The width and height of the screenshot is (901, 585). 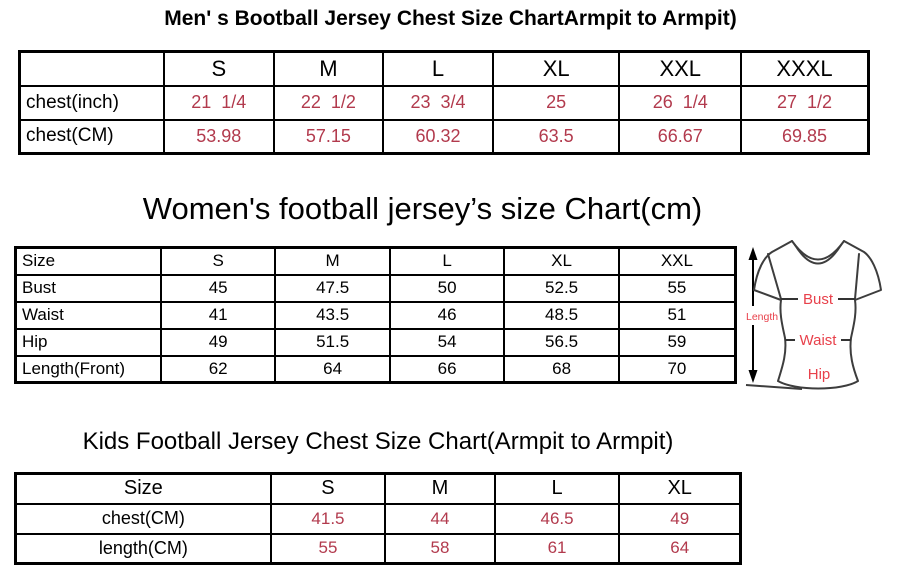 I want to click on shirt-measurement-diagram: Length Bust Waist Hip, so click(x=813, y=315).